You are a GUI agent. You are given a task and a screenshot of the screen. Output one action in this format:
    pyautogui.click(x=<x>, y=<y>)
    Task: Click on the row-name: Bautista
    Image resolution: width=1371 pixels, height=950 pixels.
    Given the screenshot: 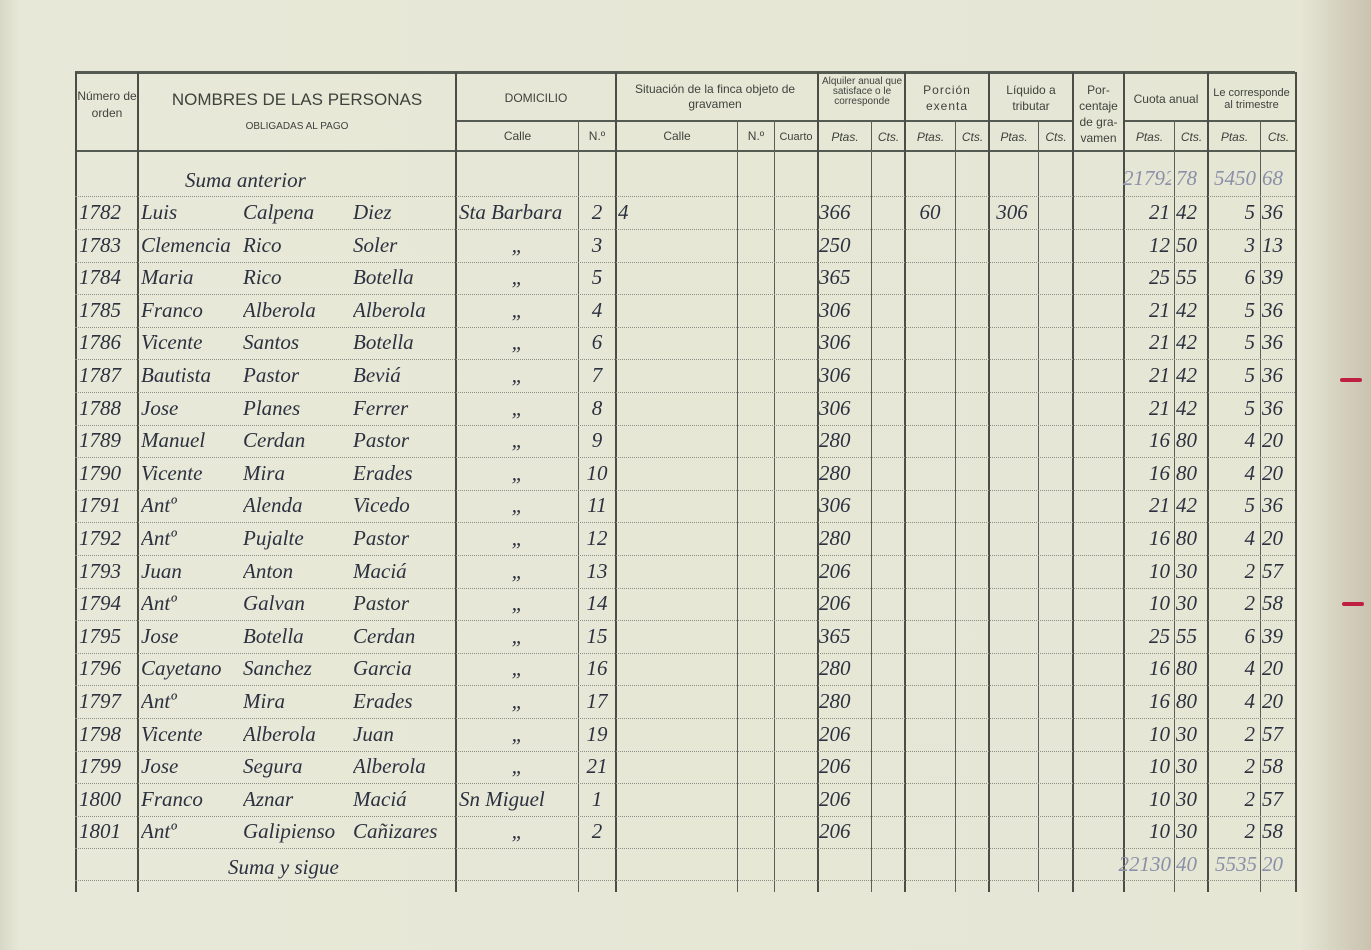 What is the action you would take?
    pyautogui.click(x=176, y=375)
    